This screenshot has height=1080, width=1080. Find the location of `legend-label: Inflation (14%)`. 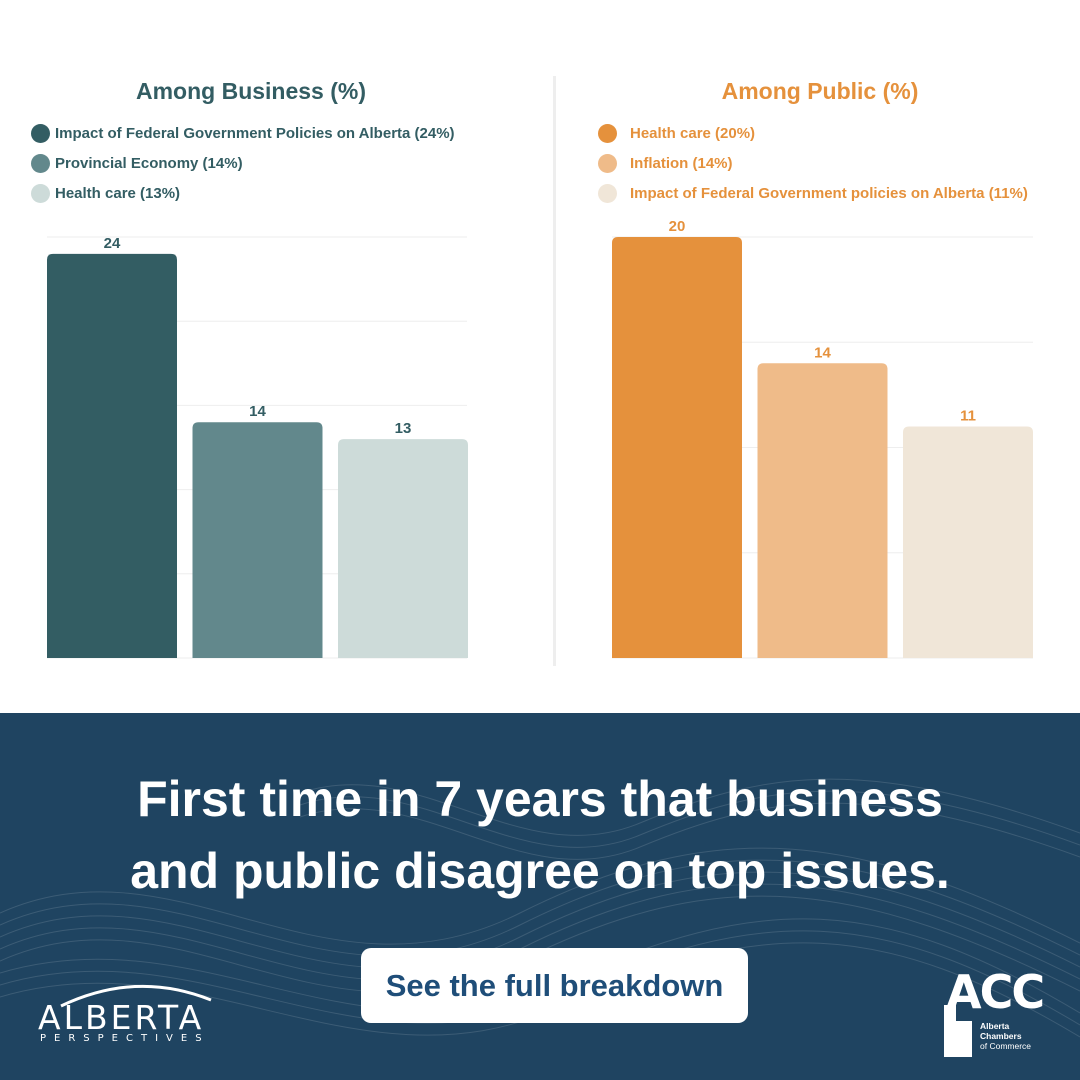

legend-label: Inflation (14%) is located at coordinates (681, 163).